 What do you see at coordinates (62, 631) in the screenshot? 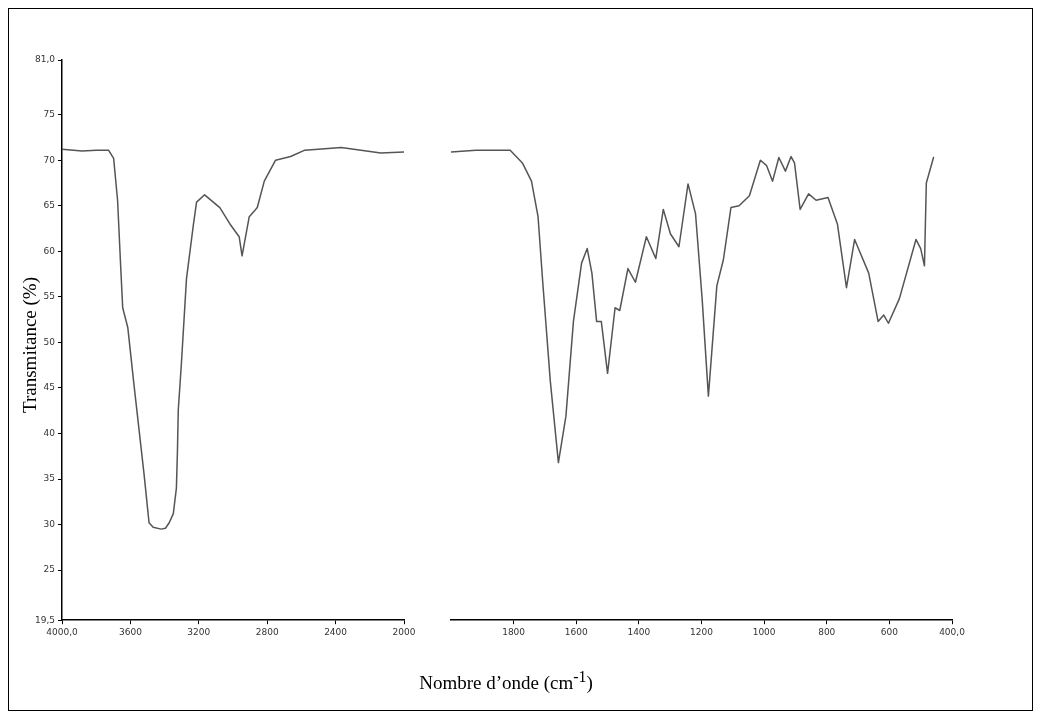
I see `x-tick-label: 4000,0` at bounding box center [62, 631].